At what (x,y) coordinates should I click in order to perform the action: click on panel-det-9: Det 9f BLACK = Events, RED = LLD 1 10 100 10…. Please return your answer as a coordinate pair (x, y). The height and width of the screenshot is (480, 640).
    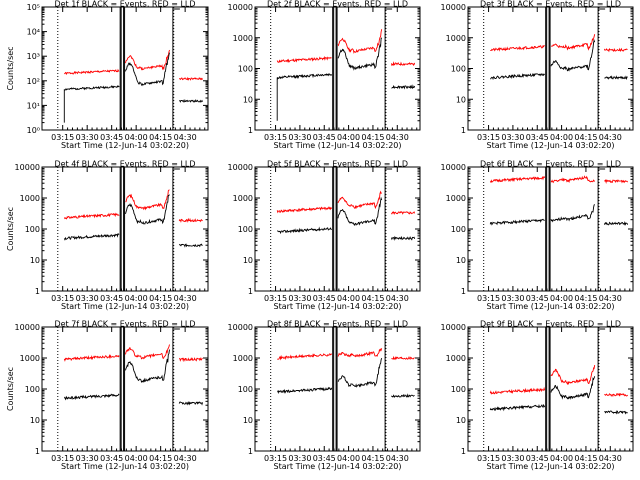
    Looking at the image, I should click on (537, 395).